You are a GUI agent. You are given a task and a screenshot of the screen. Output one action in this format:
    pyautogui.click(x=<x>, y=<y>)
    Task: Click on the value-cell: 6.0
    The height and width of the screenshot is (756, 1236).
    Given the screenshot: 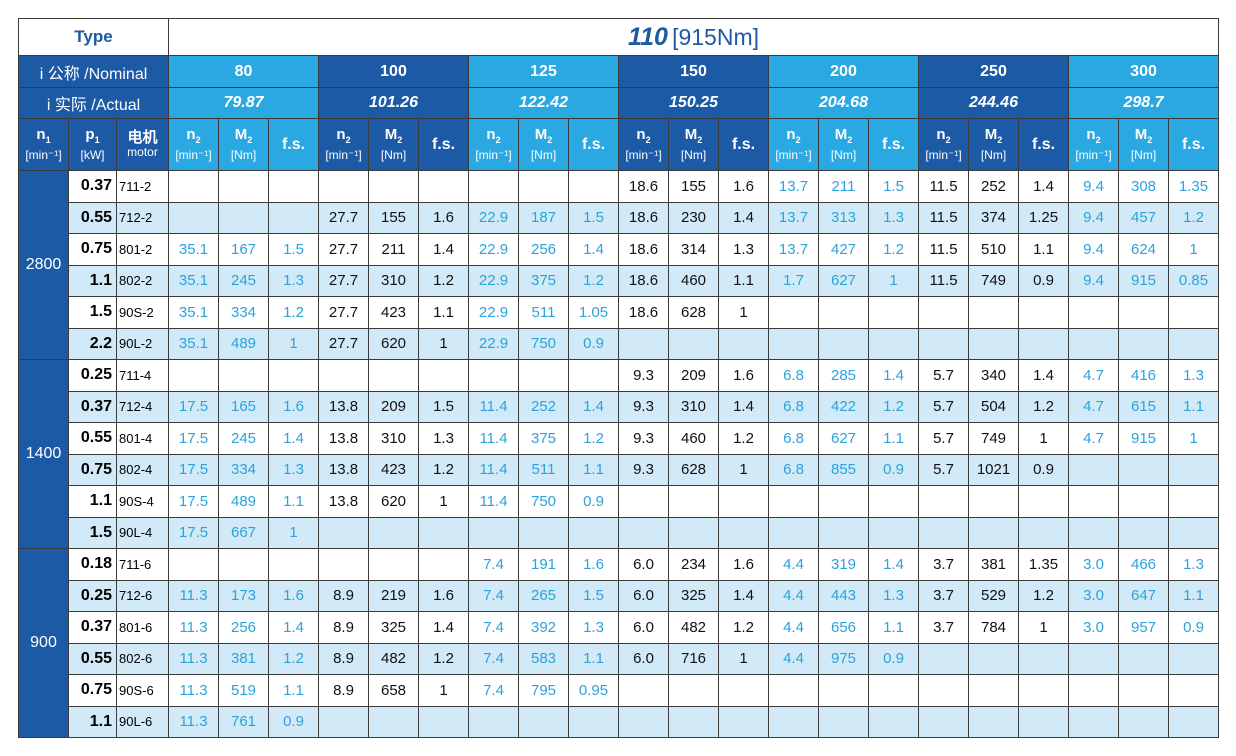 What is the action you would take?
    pyautogui.click(x=643, y=564)
    